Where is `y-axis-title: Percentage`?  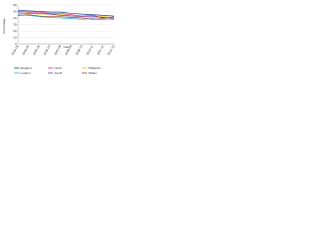 y-axis-title: Percentage is located at coordinates (4, 26).